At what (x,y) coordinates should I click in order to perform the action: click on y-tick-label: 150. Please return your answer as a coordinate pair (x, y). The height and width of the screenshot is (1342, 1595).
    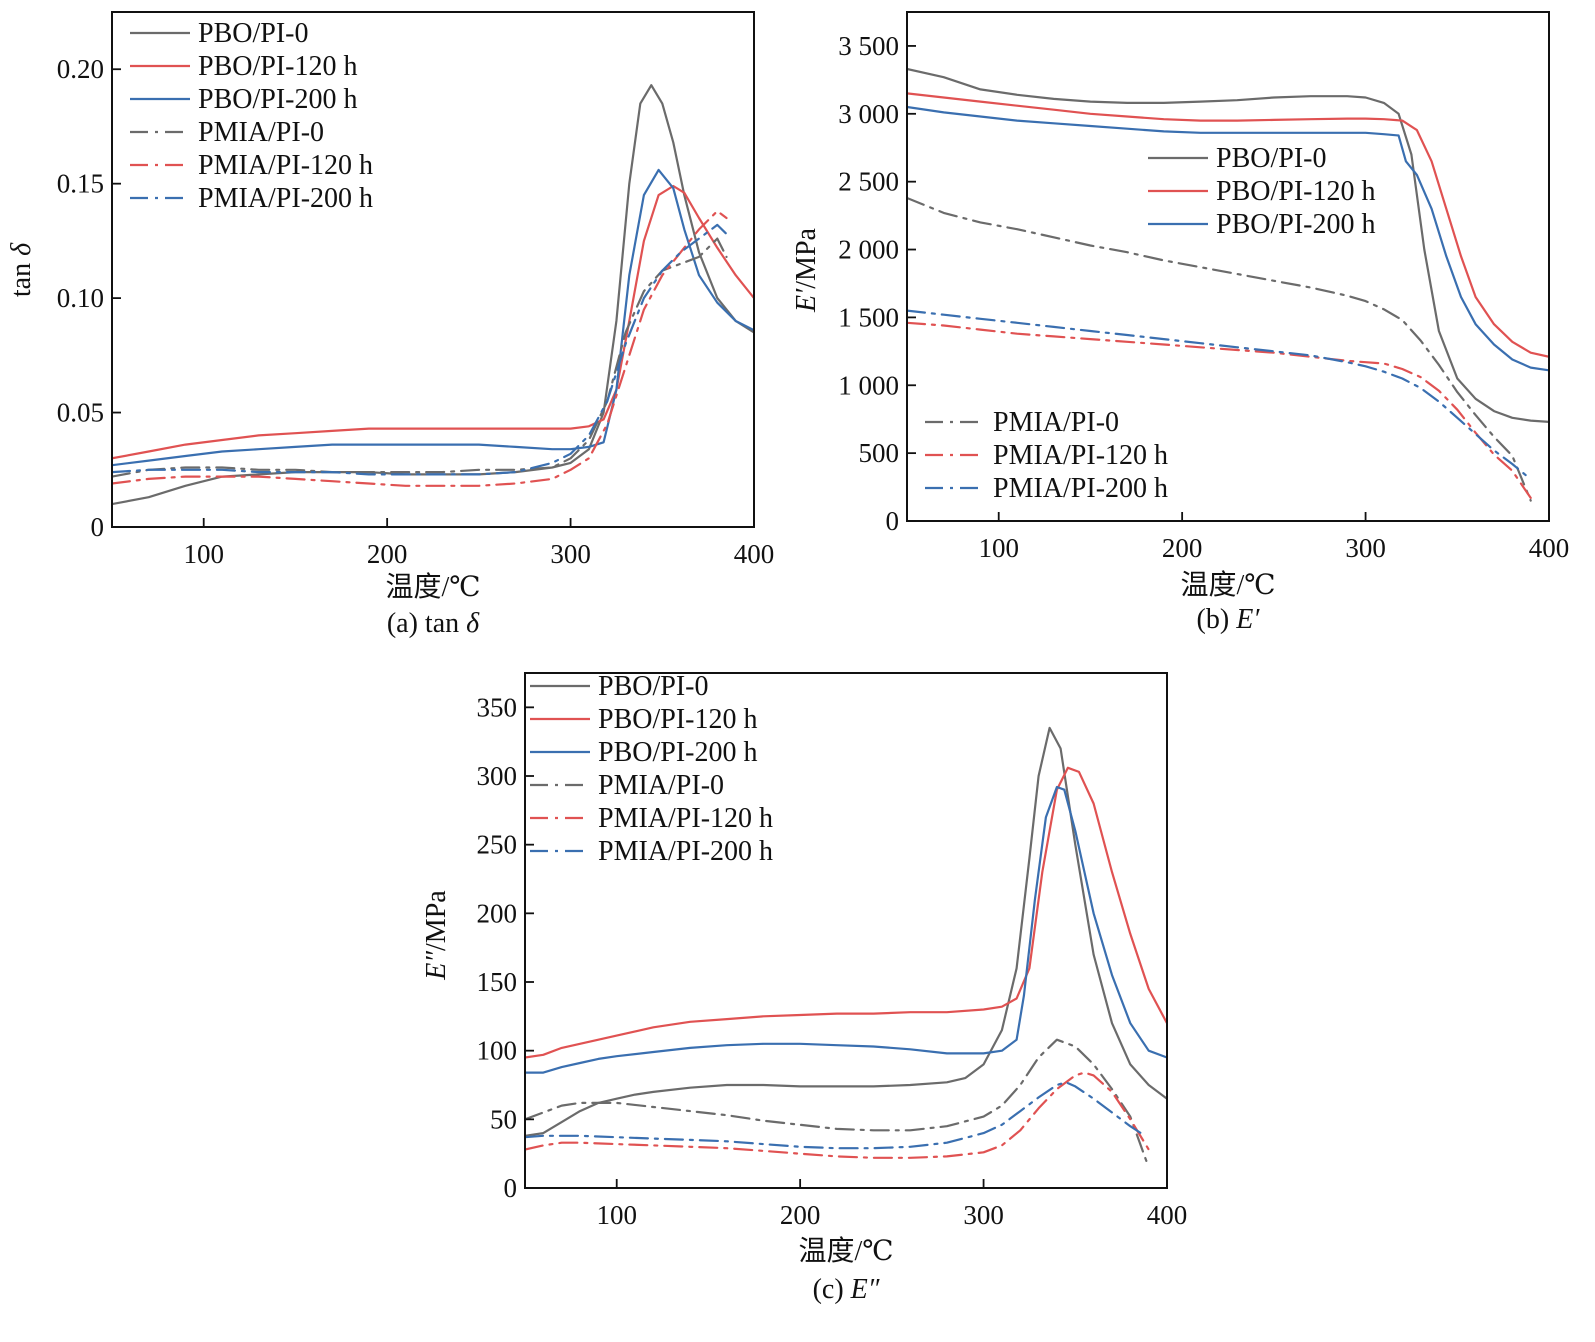
    Looking at the image, I should click on (497, 982).